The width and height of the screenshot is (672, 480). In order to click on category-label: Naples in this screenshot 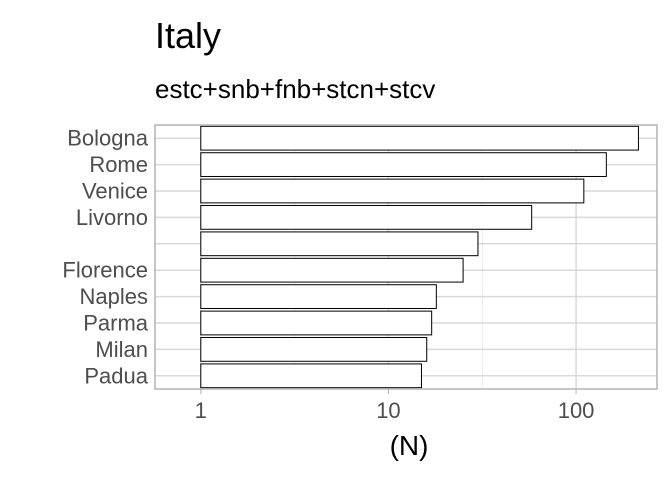, I will do `click(114, 296)`.